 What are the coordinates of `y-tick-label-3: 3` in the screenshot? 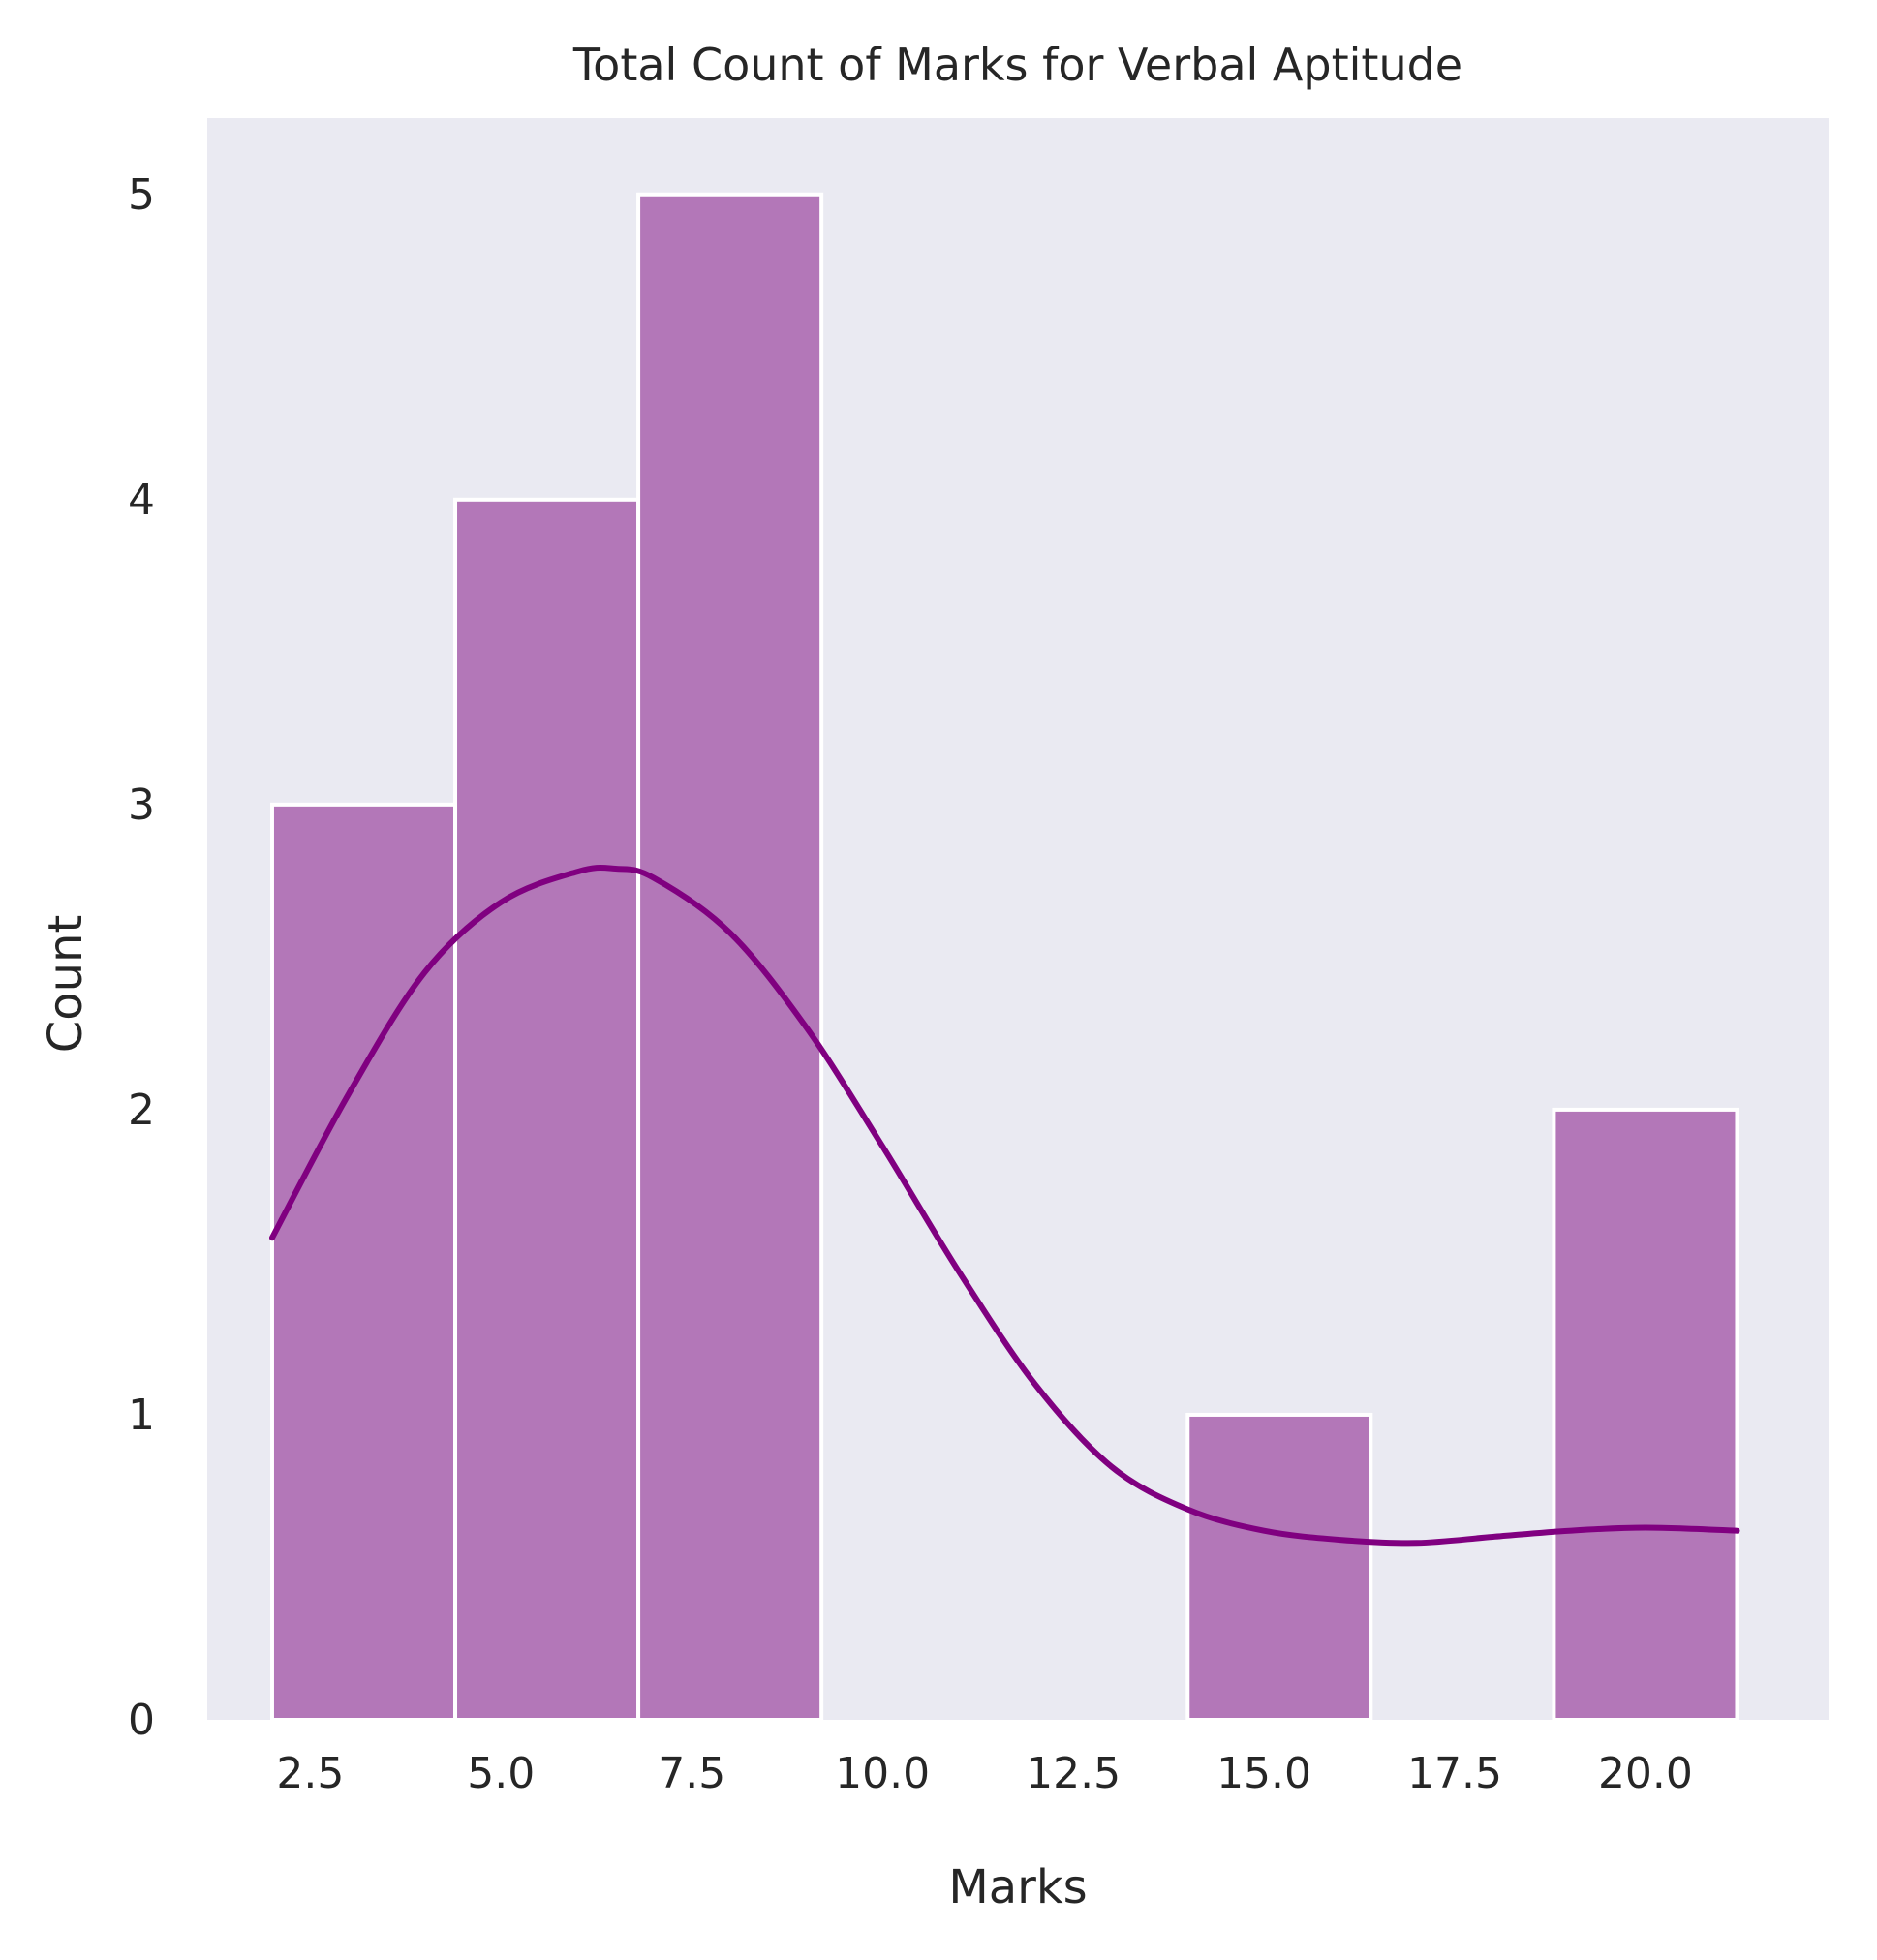 It's located at (142, 805).